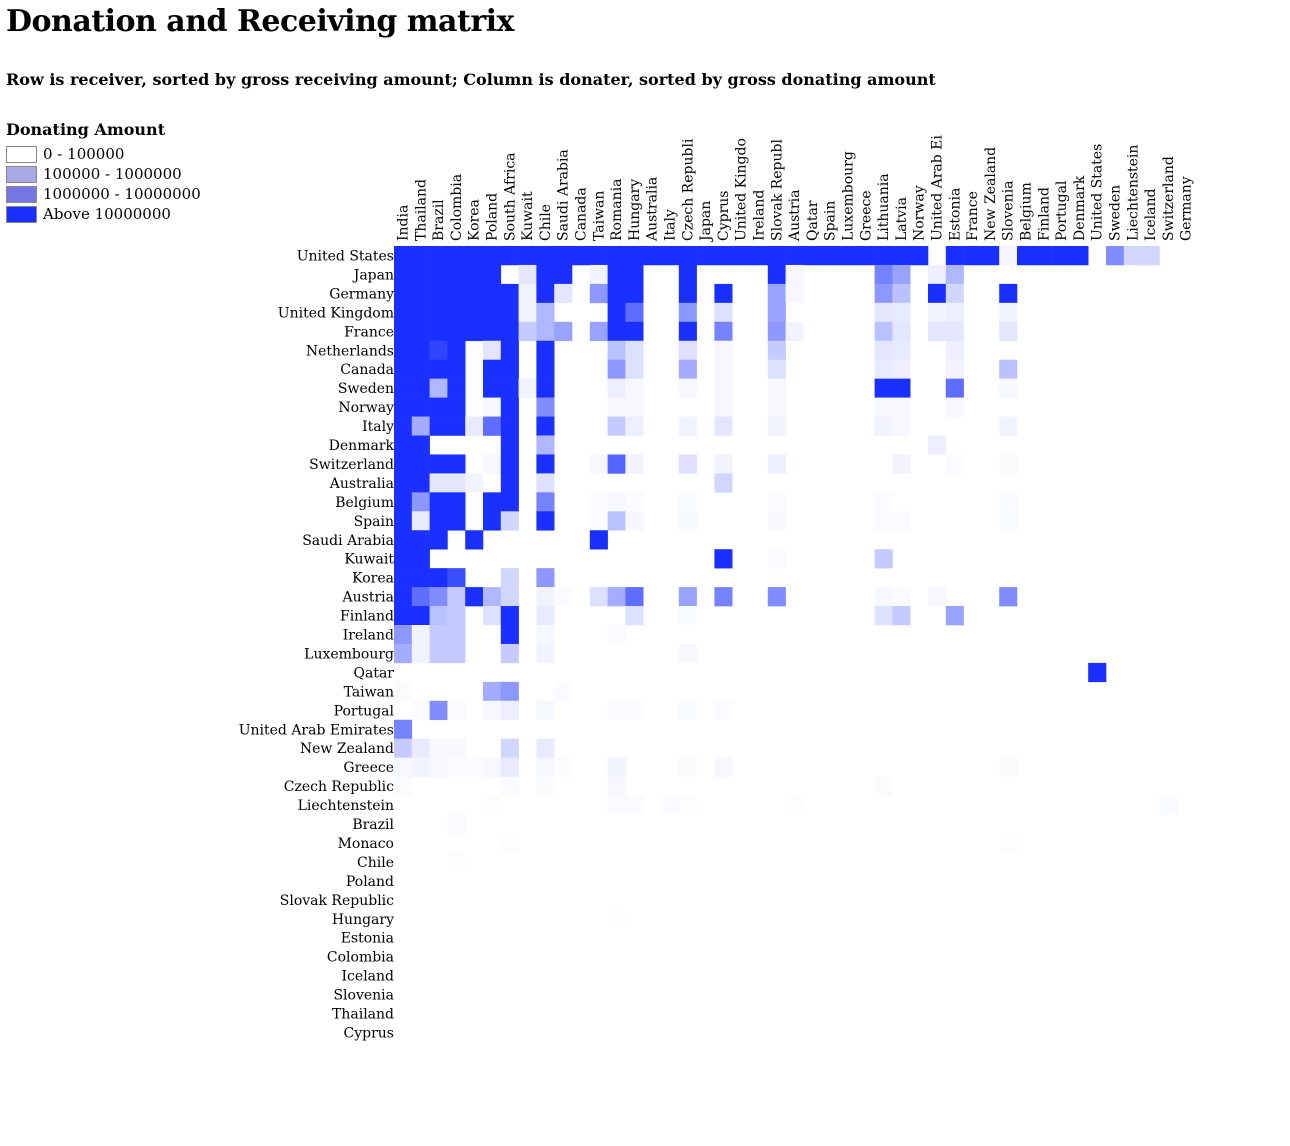 Image resolution: width=1290 pixels, height=1146 pixels. What do you see at coordinates (706, 222) in the screenshot?
I see `column-label: Japan` at bounding box center [706, 222].